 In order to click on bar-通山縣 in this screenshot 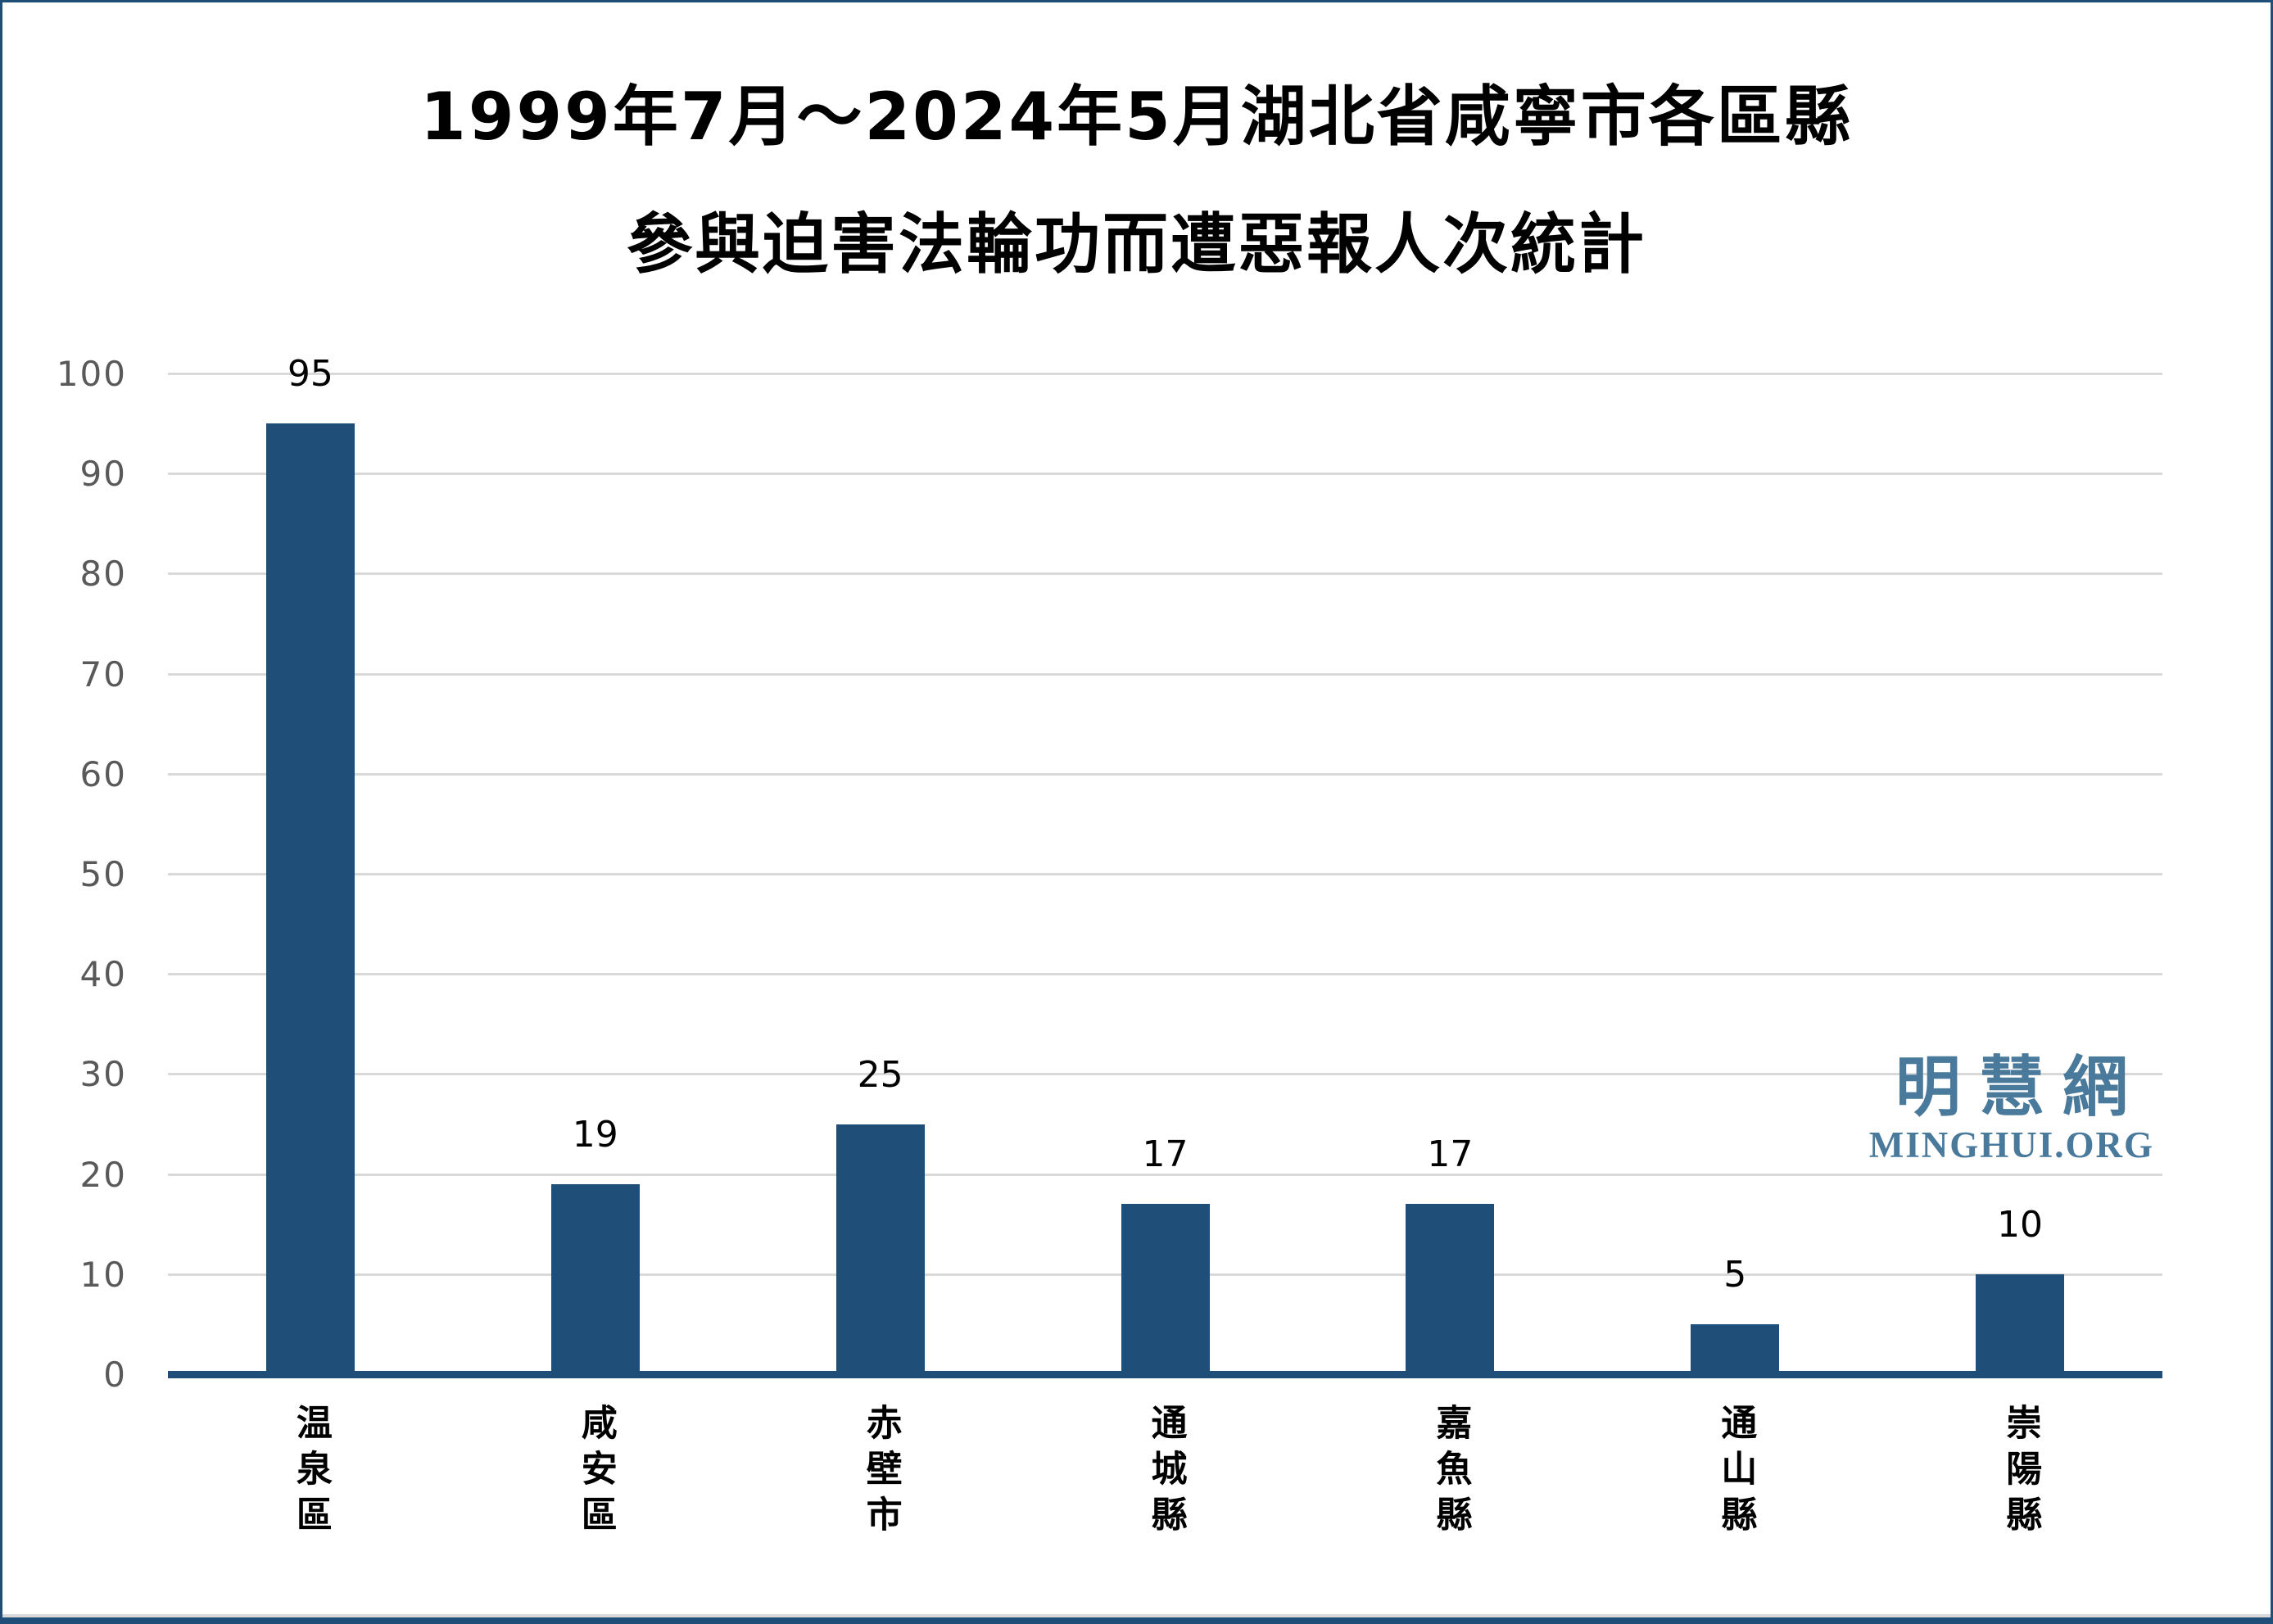, I will do `click(1735, 1349)`.